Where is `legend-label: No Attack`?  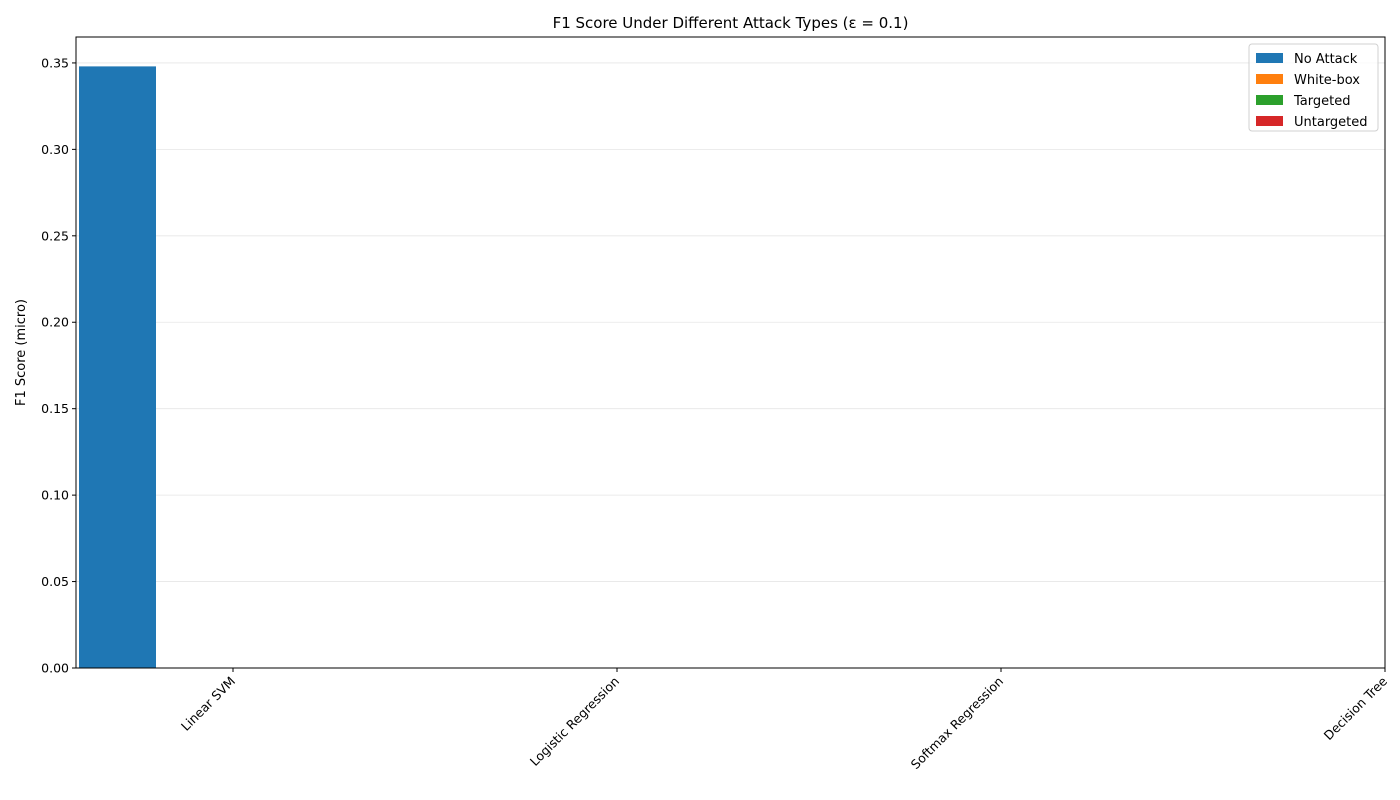 legend-label: No Attack is located at coordinates (1326, 59).